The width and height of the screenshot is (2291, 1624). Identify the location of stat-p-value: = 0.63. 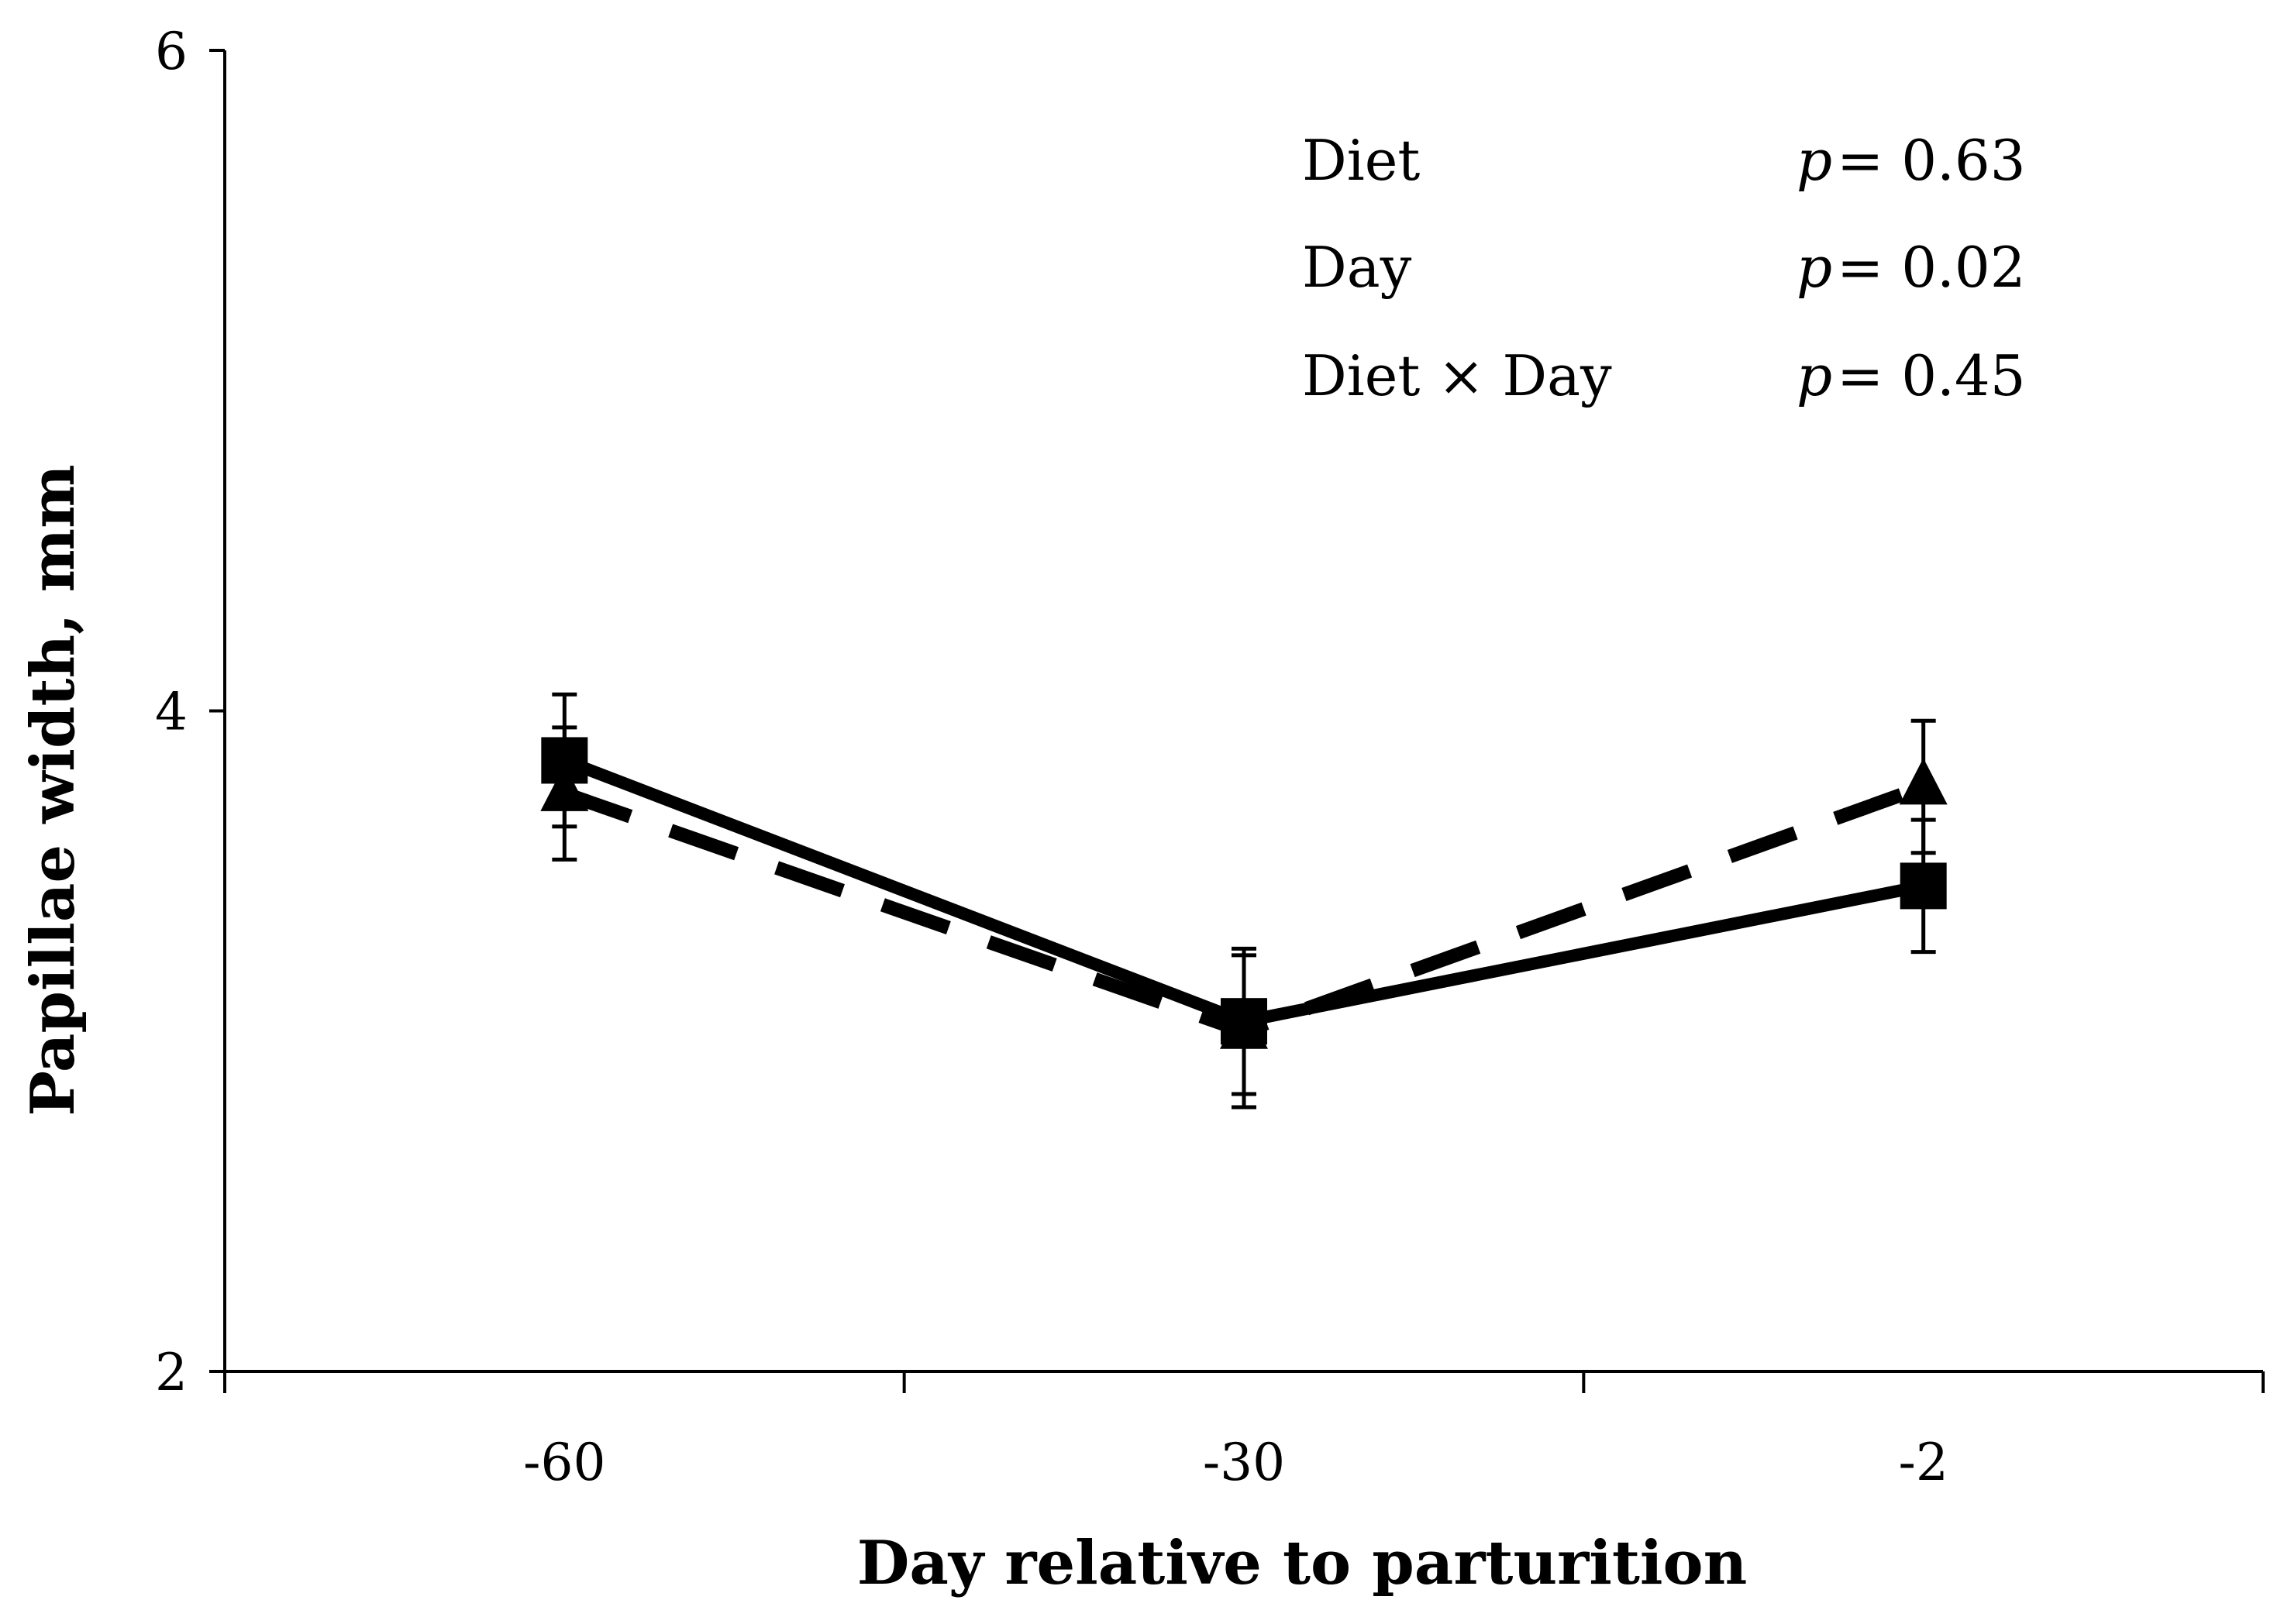
(1931, 160).